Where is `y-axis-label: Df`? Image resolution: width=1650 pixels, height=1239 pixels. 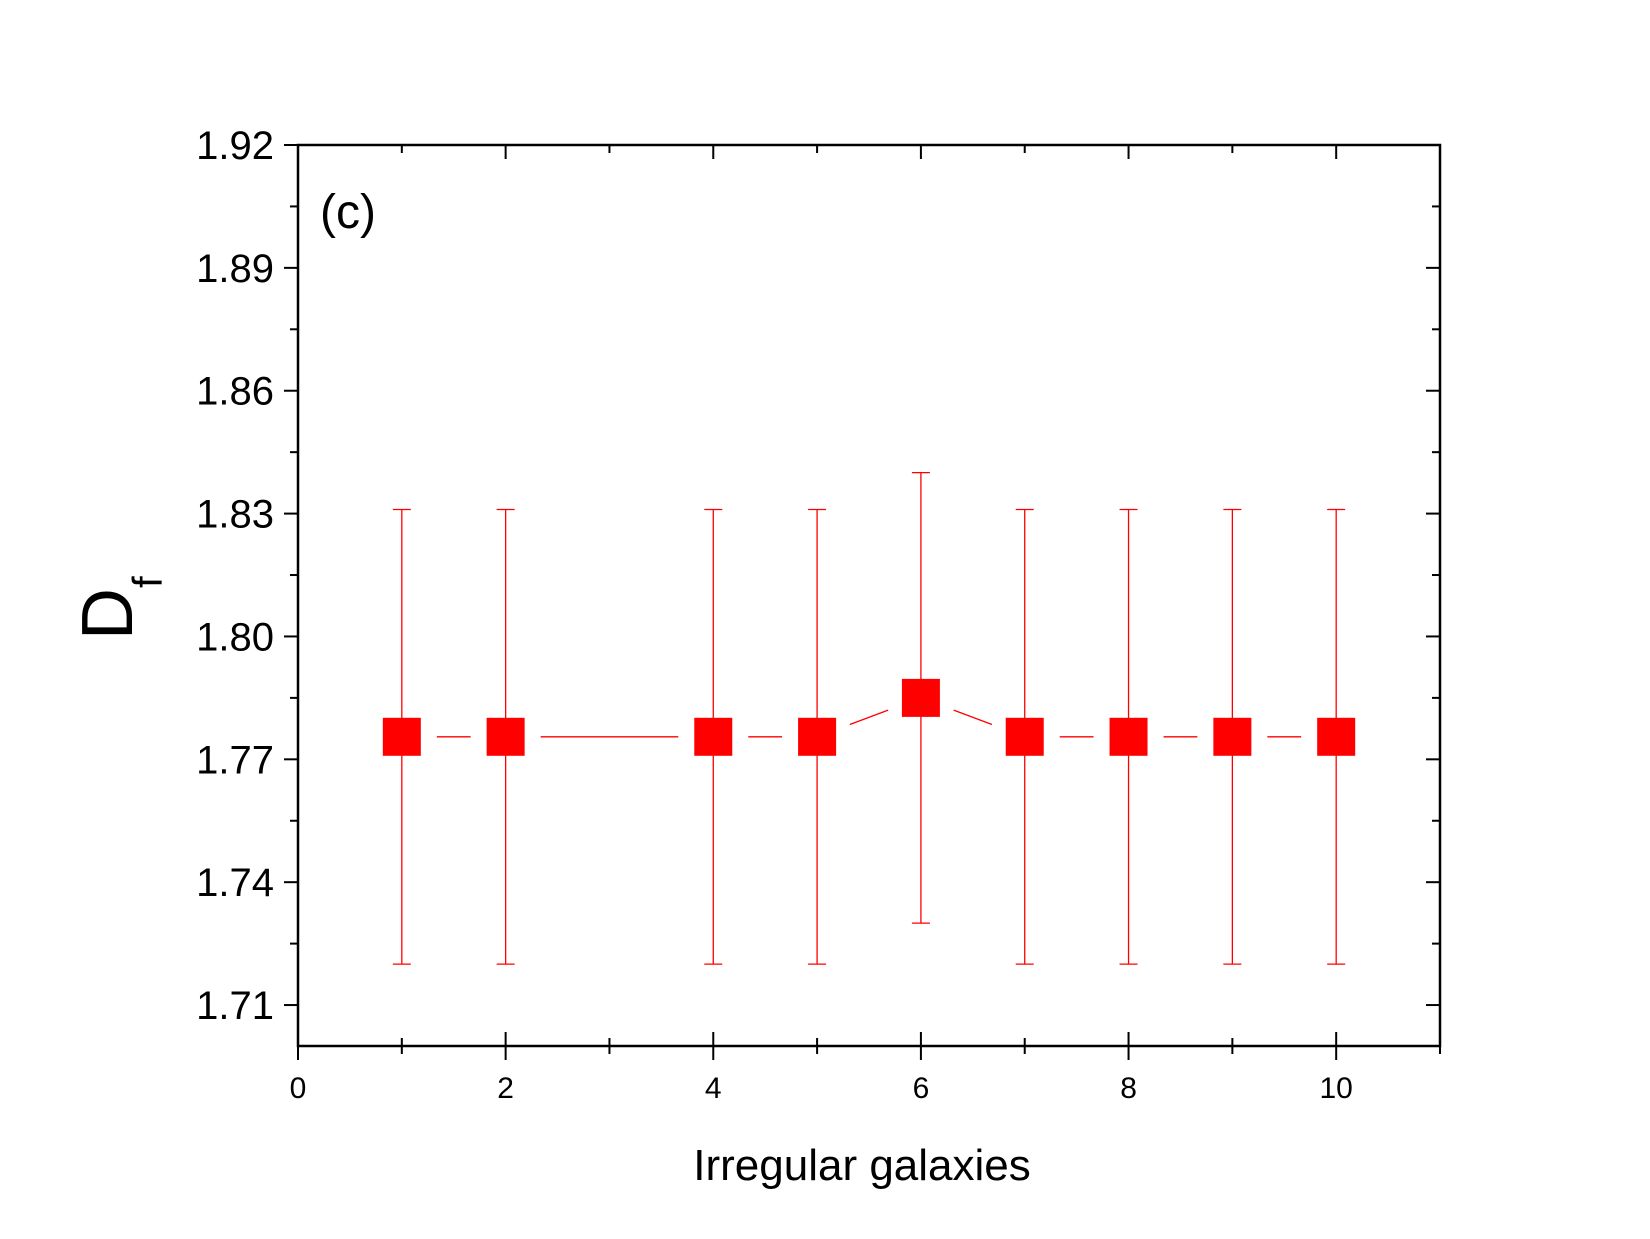
y-axis-label: Df is located at coordinates (119, 608).